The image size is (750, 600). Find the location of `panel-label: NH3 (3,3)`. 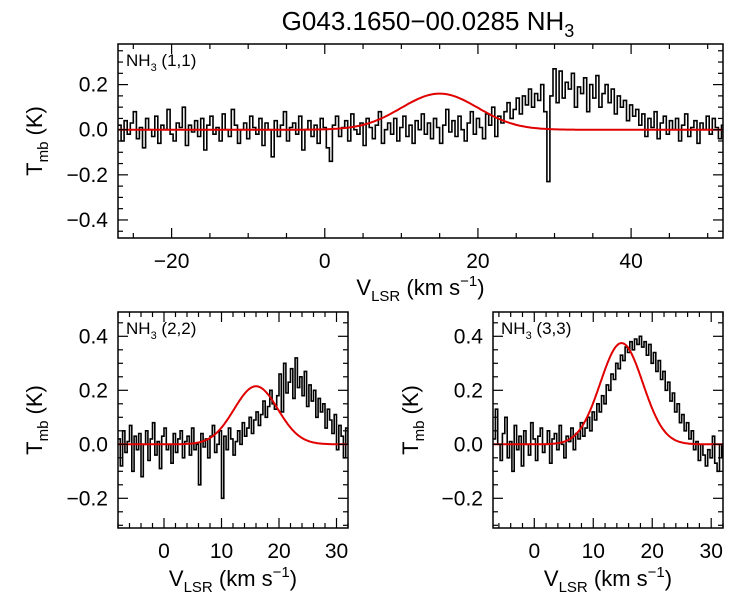

panel-label: NH3 (3,3) is located at coordinates (536, 330).